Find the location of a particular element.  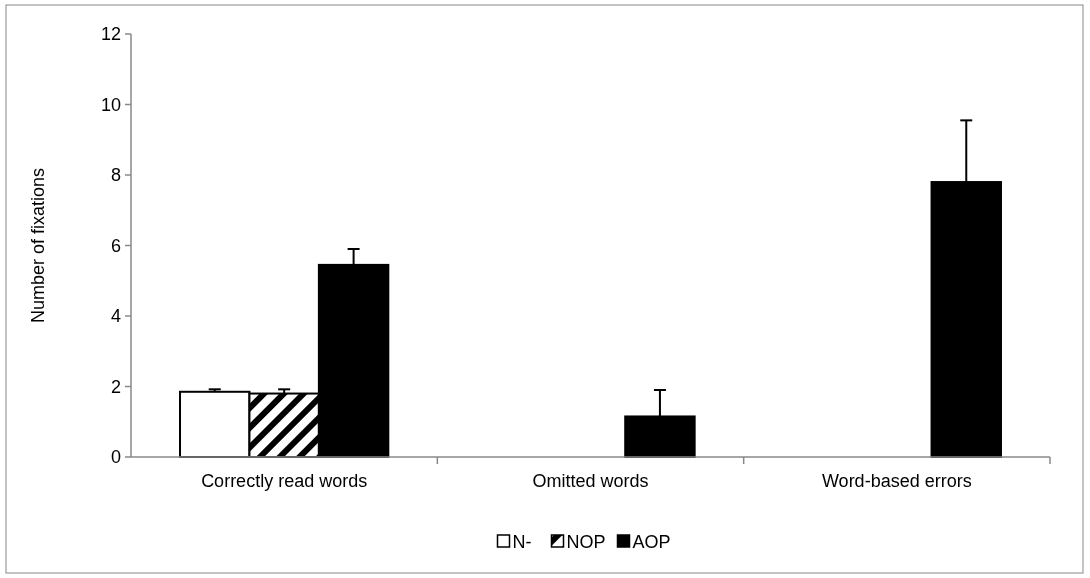

y-tick-label: 4 is located at coordinates (115, 316).